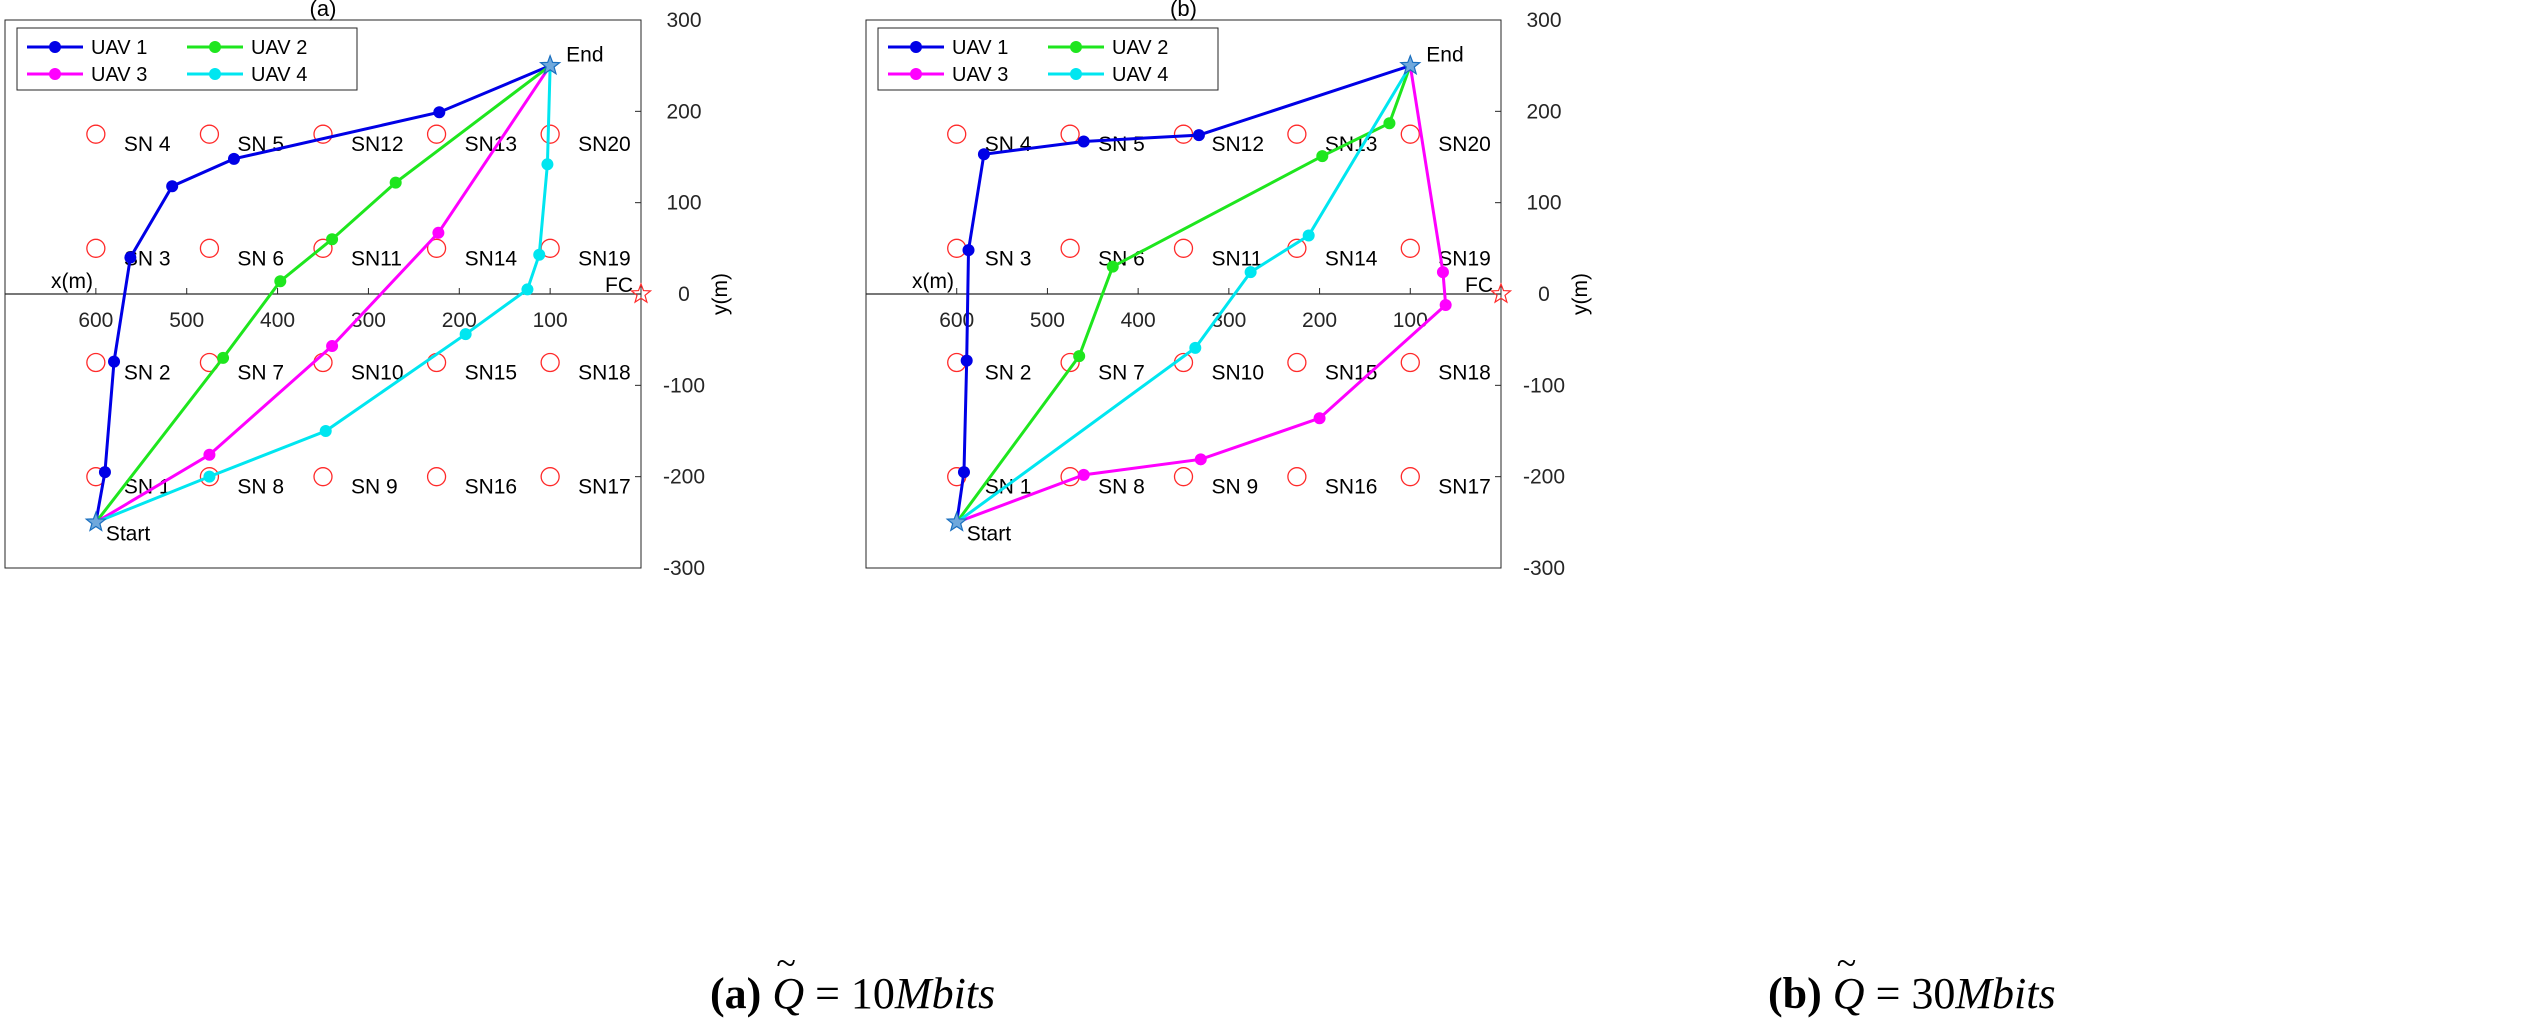 The height and width of the screenshot is (1033, 2536). I want to click on x-tick-label: 200, so click(1319, 320).